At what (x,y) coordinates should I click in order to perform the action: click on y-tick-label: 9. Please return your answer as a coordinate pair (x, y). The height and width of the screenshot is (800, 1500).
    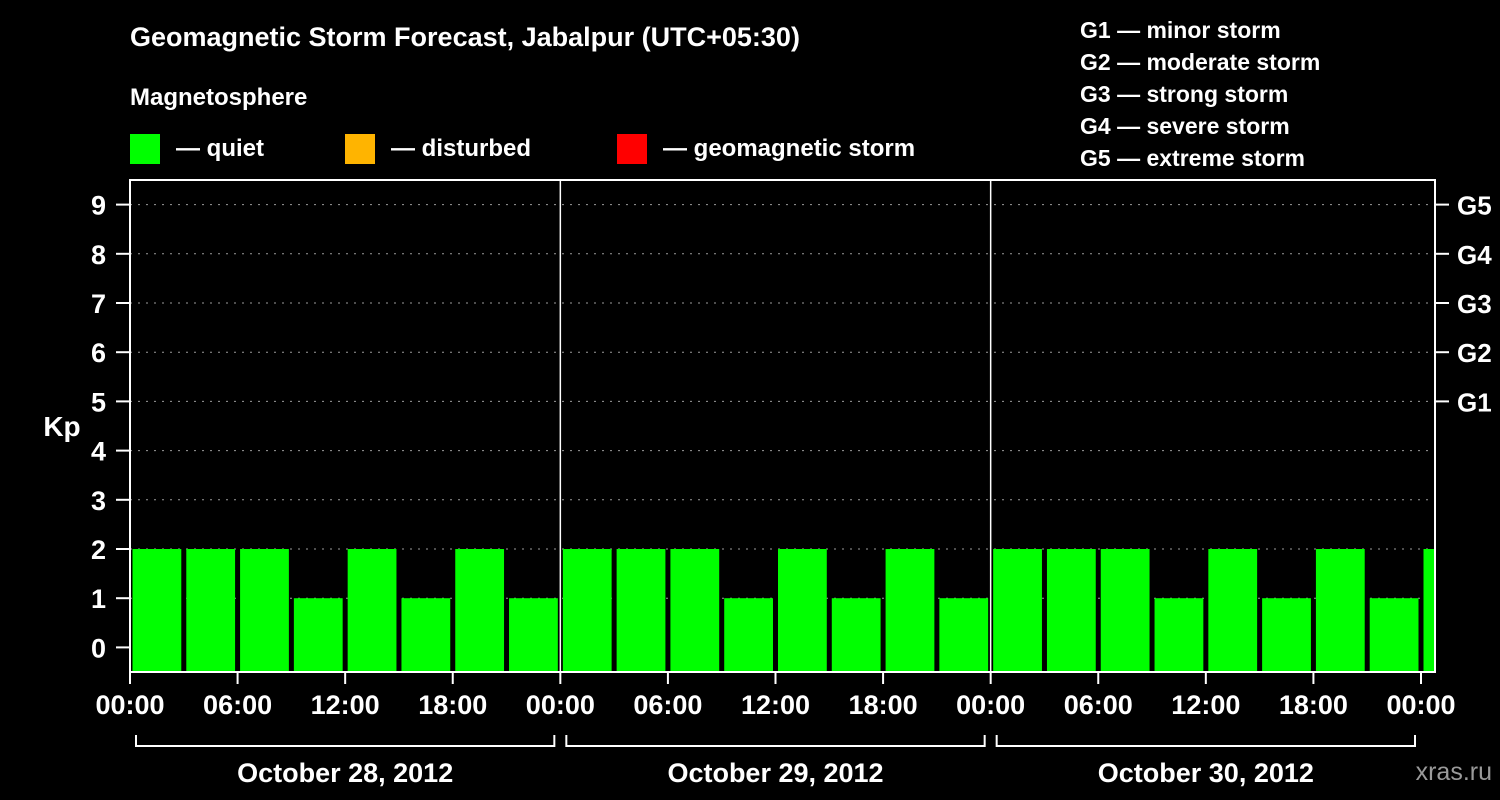
    Looking at the image, I should click on (98, 206).